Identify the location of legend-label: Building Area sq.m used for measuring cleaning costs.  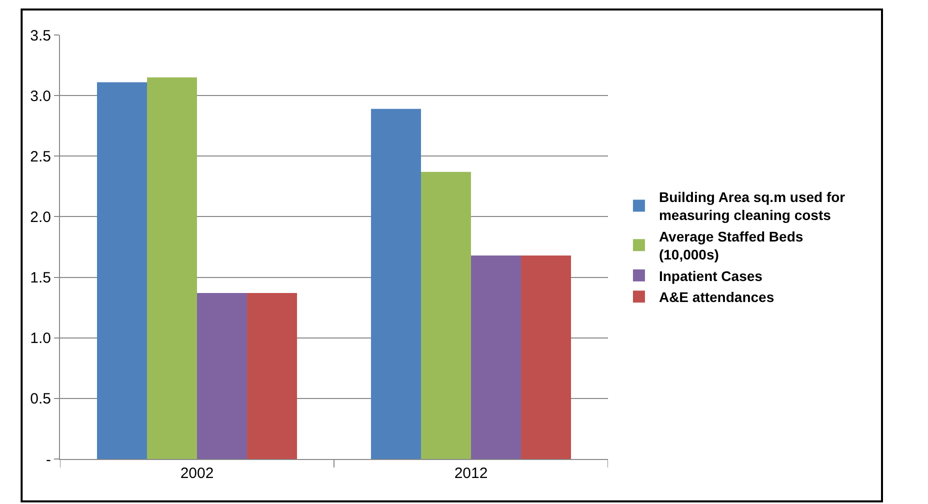
(752, 206).